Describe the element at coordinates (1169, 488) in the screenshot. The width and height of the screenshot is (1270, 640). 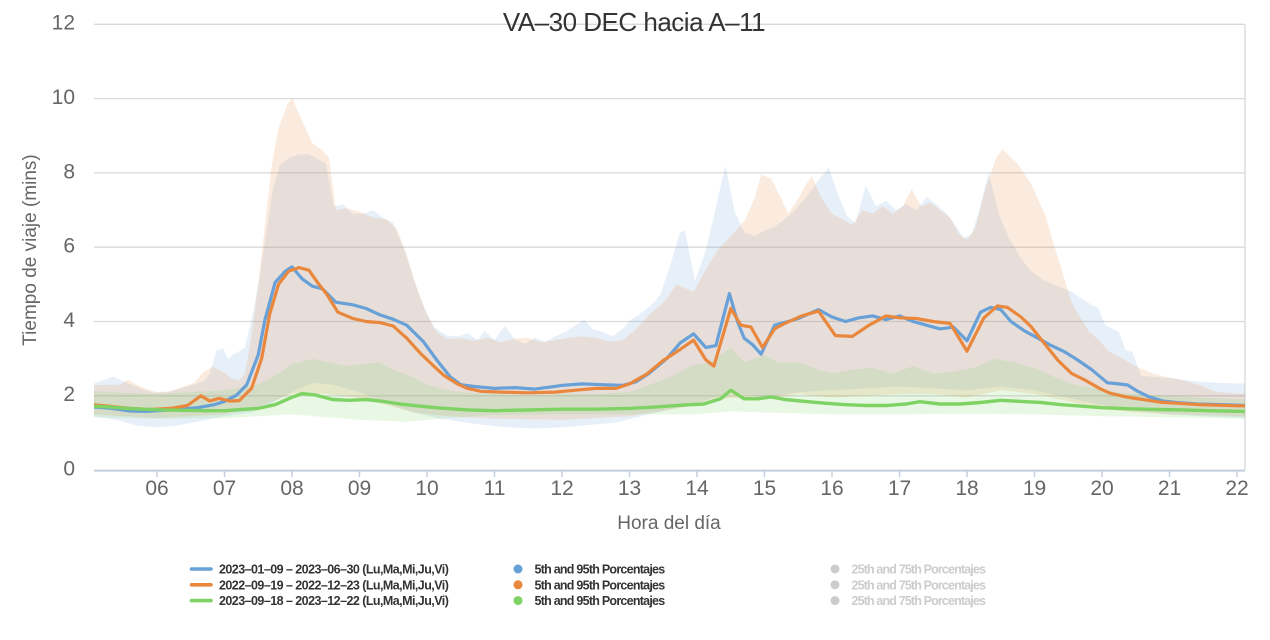
I see `svg-text: 21` at that location.